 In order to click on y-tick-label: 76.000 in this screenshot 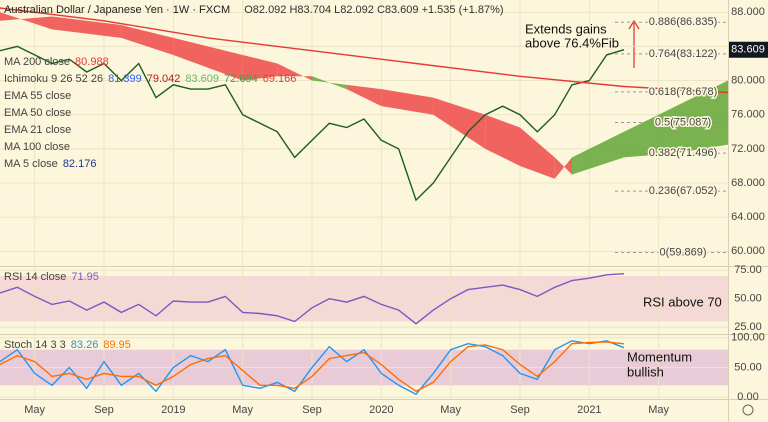, I will do `click(748, 115)`.